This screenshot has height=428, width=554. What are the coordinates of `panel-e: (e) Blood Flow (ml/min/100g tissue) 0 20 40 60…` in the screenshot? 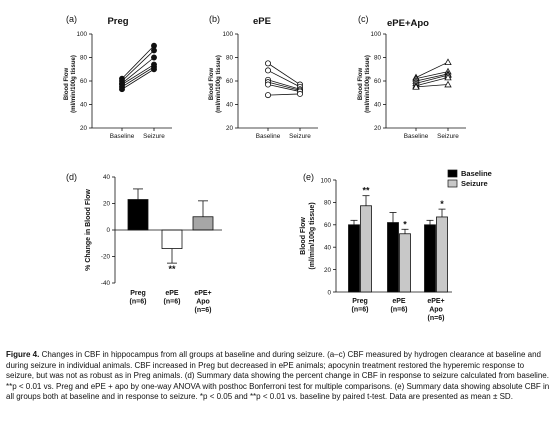 It's located at (396, 245).